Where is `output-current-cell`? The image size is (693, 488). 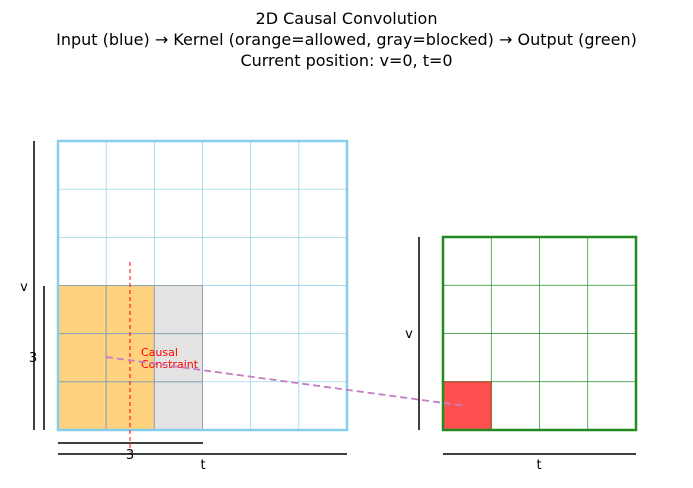
output-current-cell is located at coordinates (467, 406).